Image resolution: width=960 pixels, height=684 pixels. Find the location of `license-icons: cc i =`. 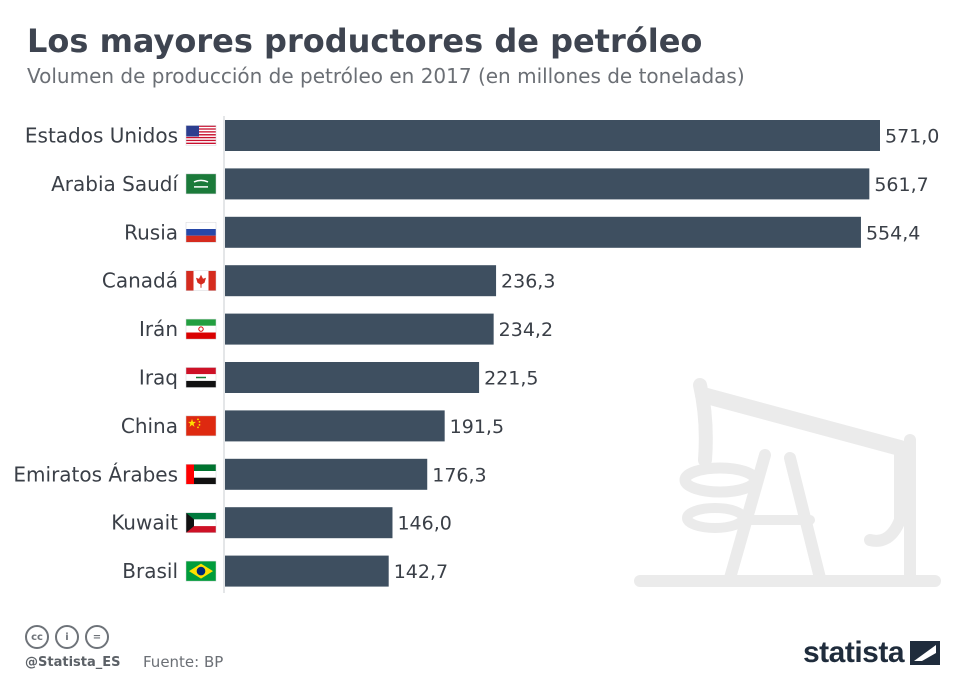

license-icons: cc i = is located at coordinates (67, 637).